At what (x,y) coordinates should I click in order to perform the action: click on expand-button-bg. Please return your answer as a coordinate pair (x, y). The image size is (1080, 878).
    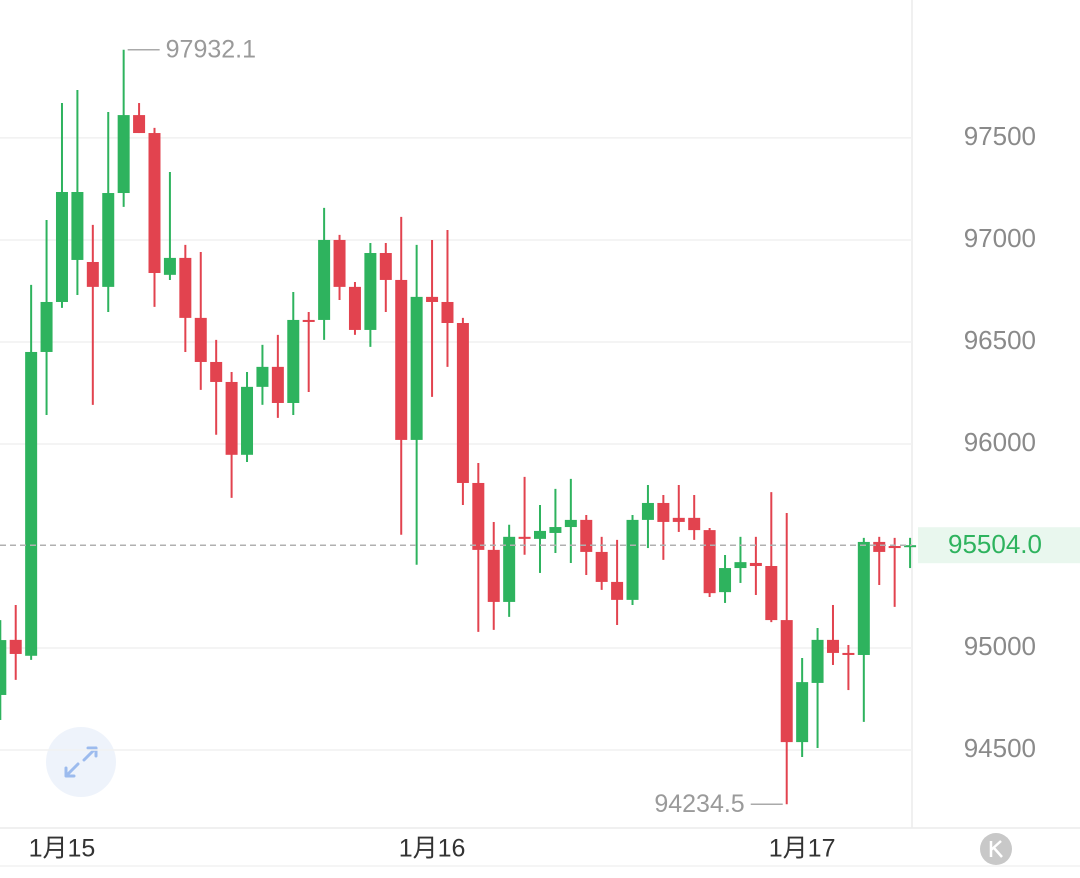
    Looking at the image, I should click on (81, 762).